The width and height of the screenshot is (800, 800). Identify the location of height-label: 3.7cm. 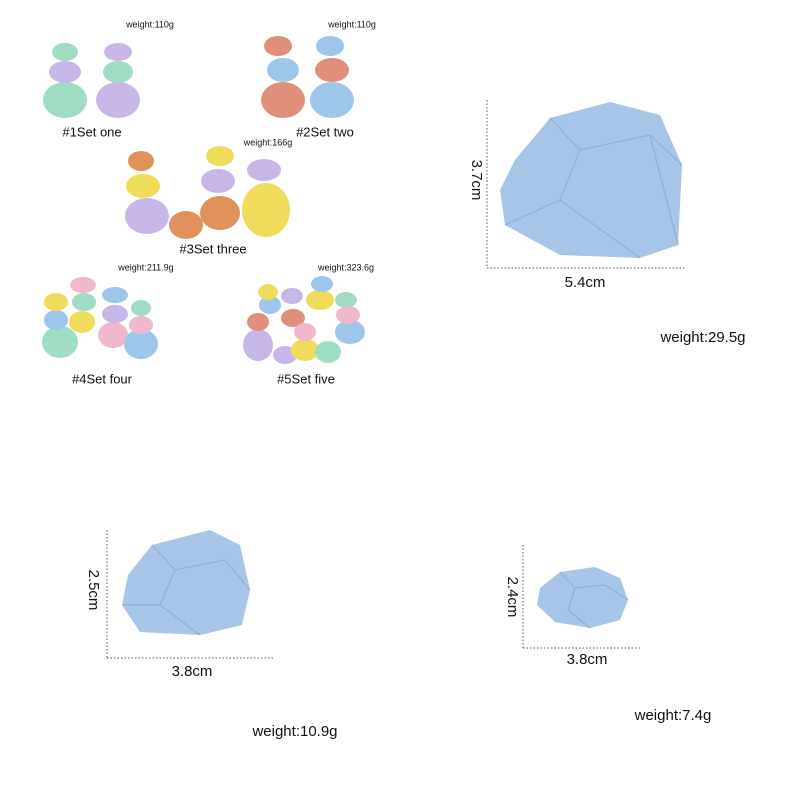
(476, 180).